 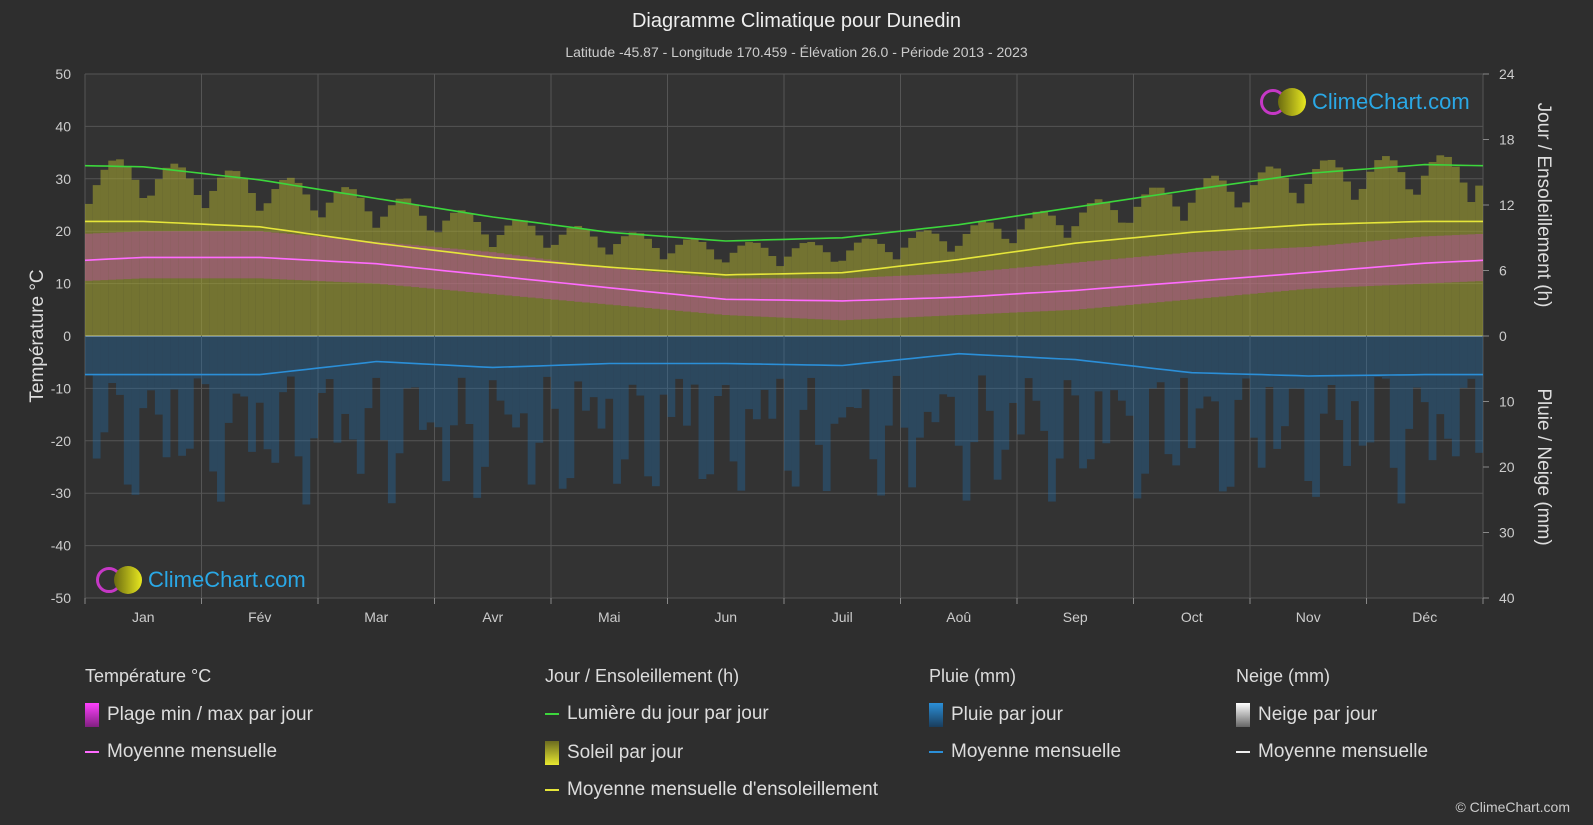 What do you see at coordinates (1507, 402) in the screenshot?
I see `y-right-tick-label: 10` at bounding box center [1507, 402].